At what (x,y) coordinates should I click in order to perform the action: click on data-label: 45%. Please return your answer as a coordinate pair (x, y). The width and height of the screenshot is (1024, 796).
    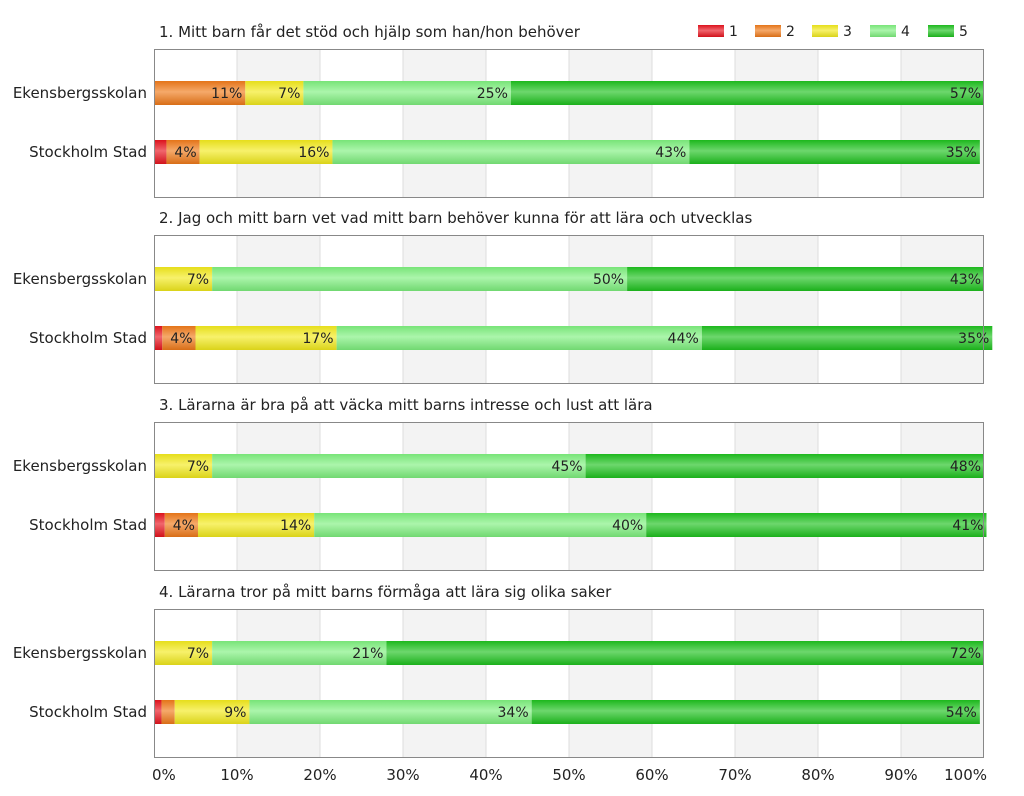
    Looking at the image, I should click on (566, 467).